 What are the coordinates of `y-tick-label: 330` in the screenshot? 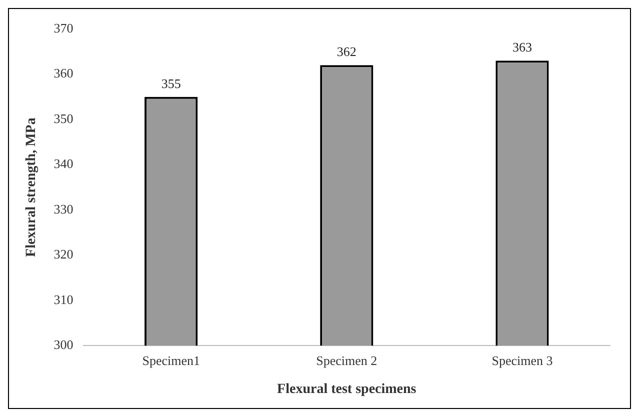 It's located at (64, 208).